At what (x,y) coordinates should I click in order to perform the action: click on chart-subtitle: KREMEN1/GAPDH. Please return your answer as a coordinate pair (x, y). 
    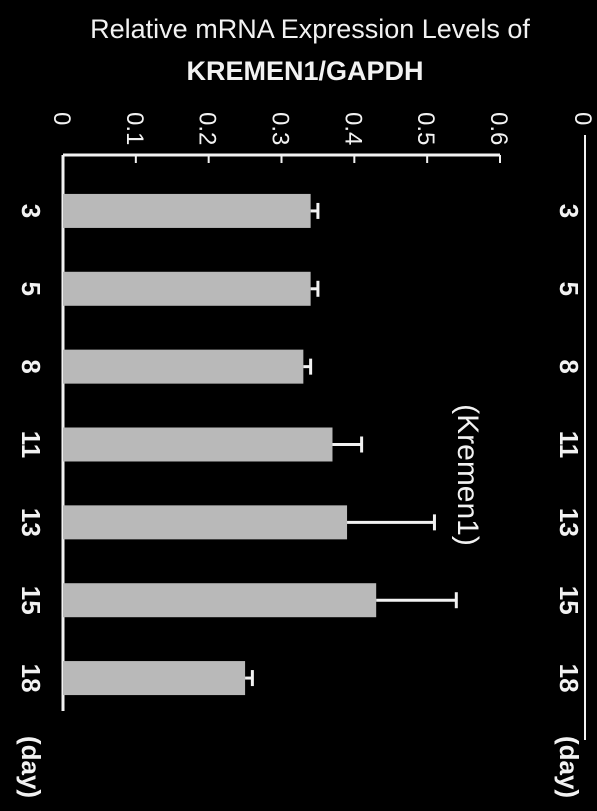
    Looking at the image, I should click on (304, 71).